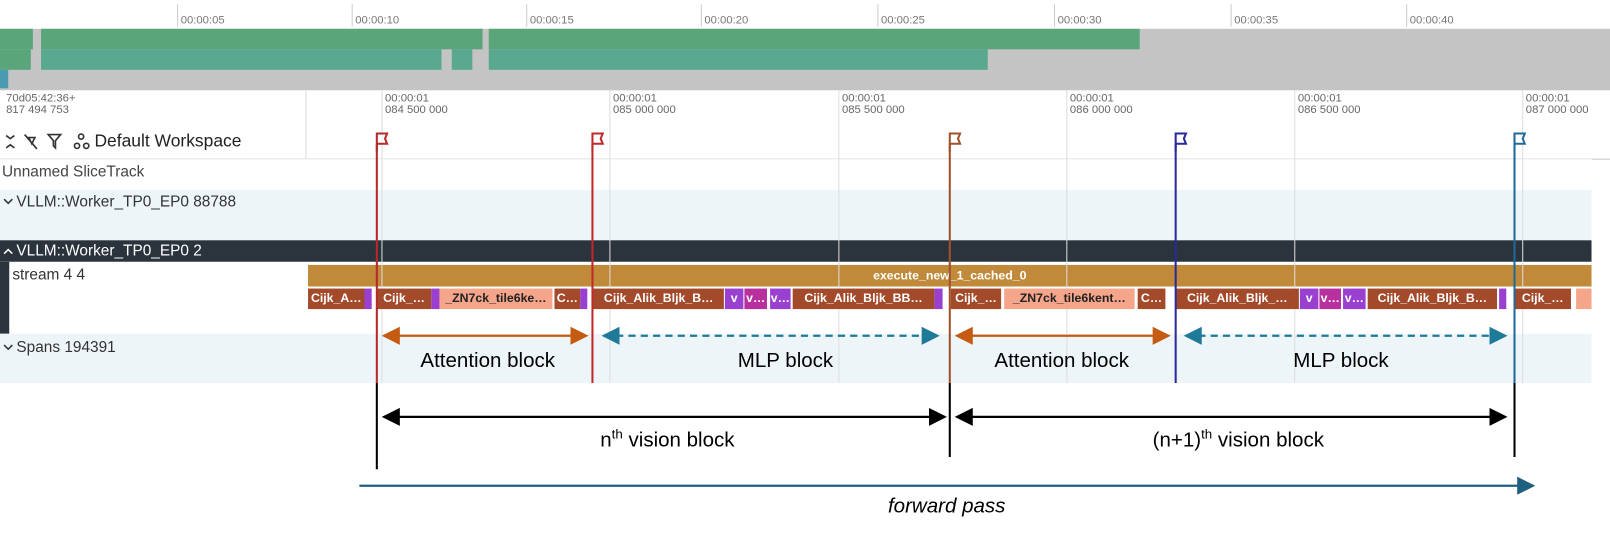 Image resolution: width=1610 pixels, height=535 pixels. I want to click on overview-tick-label: 00:00:05, so click(203, 21).